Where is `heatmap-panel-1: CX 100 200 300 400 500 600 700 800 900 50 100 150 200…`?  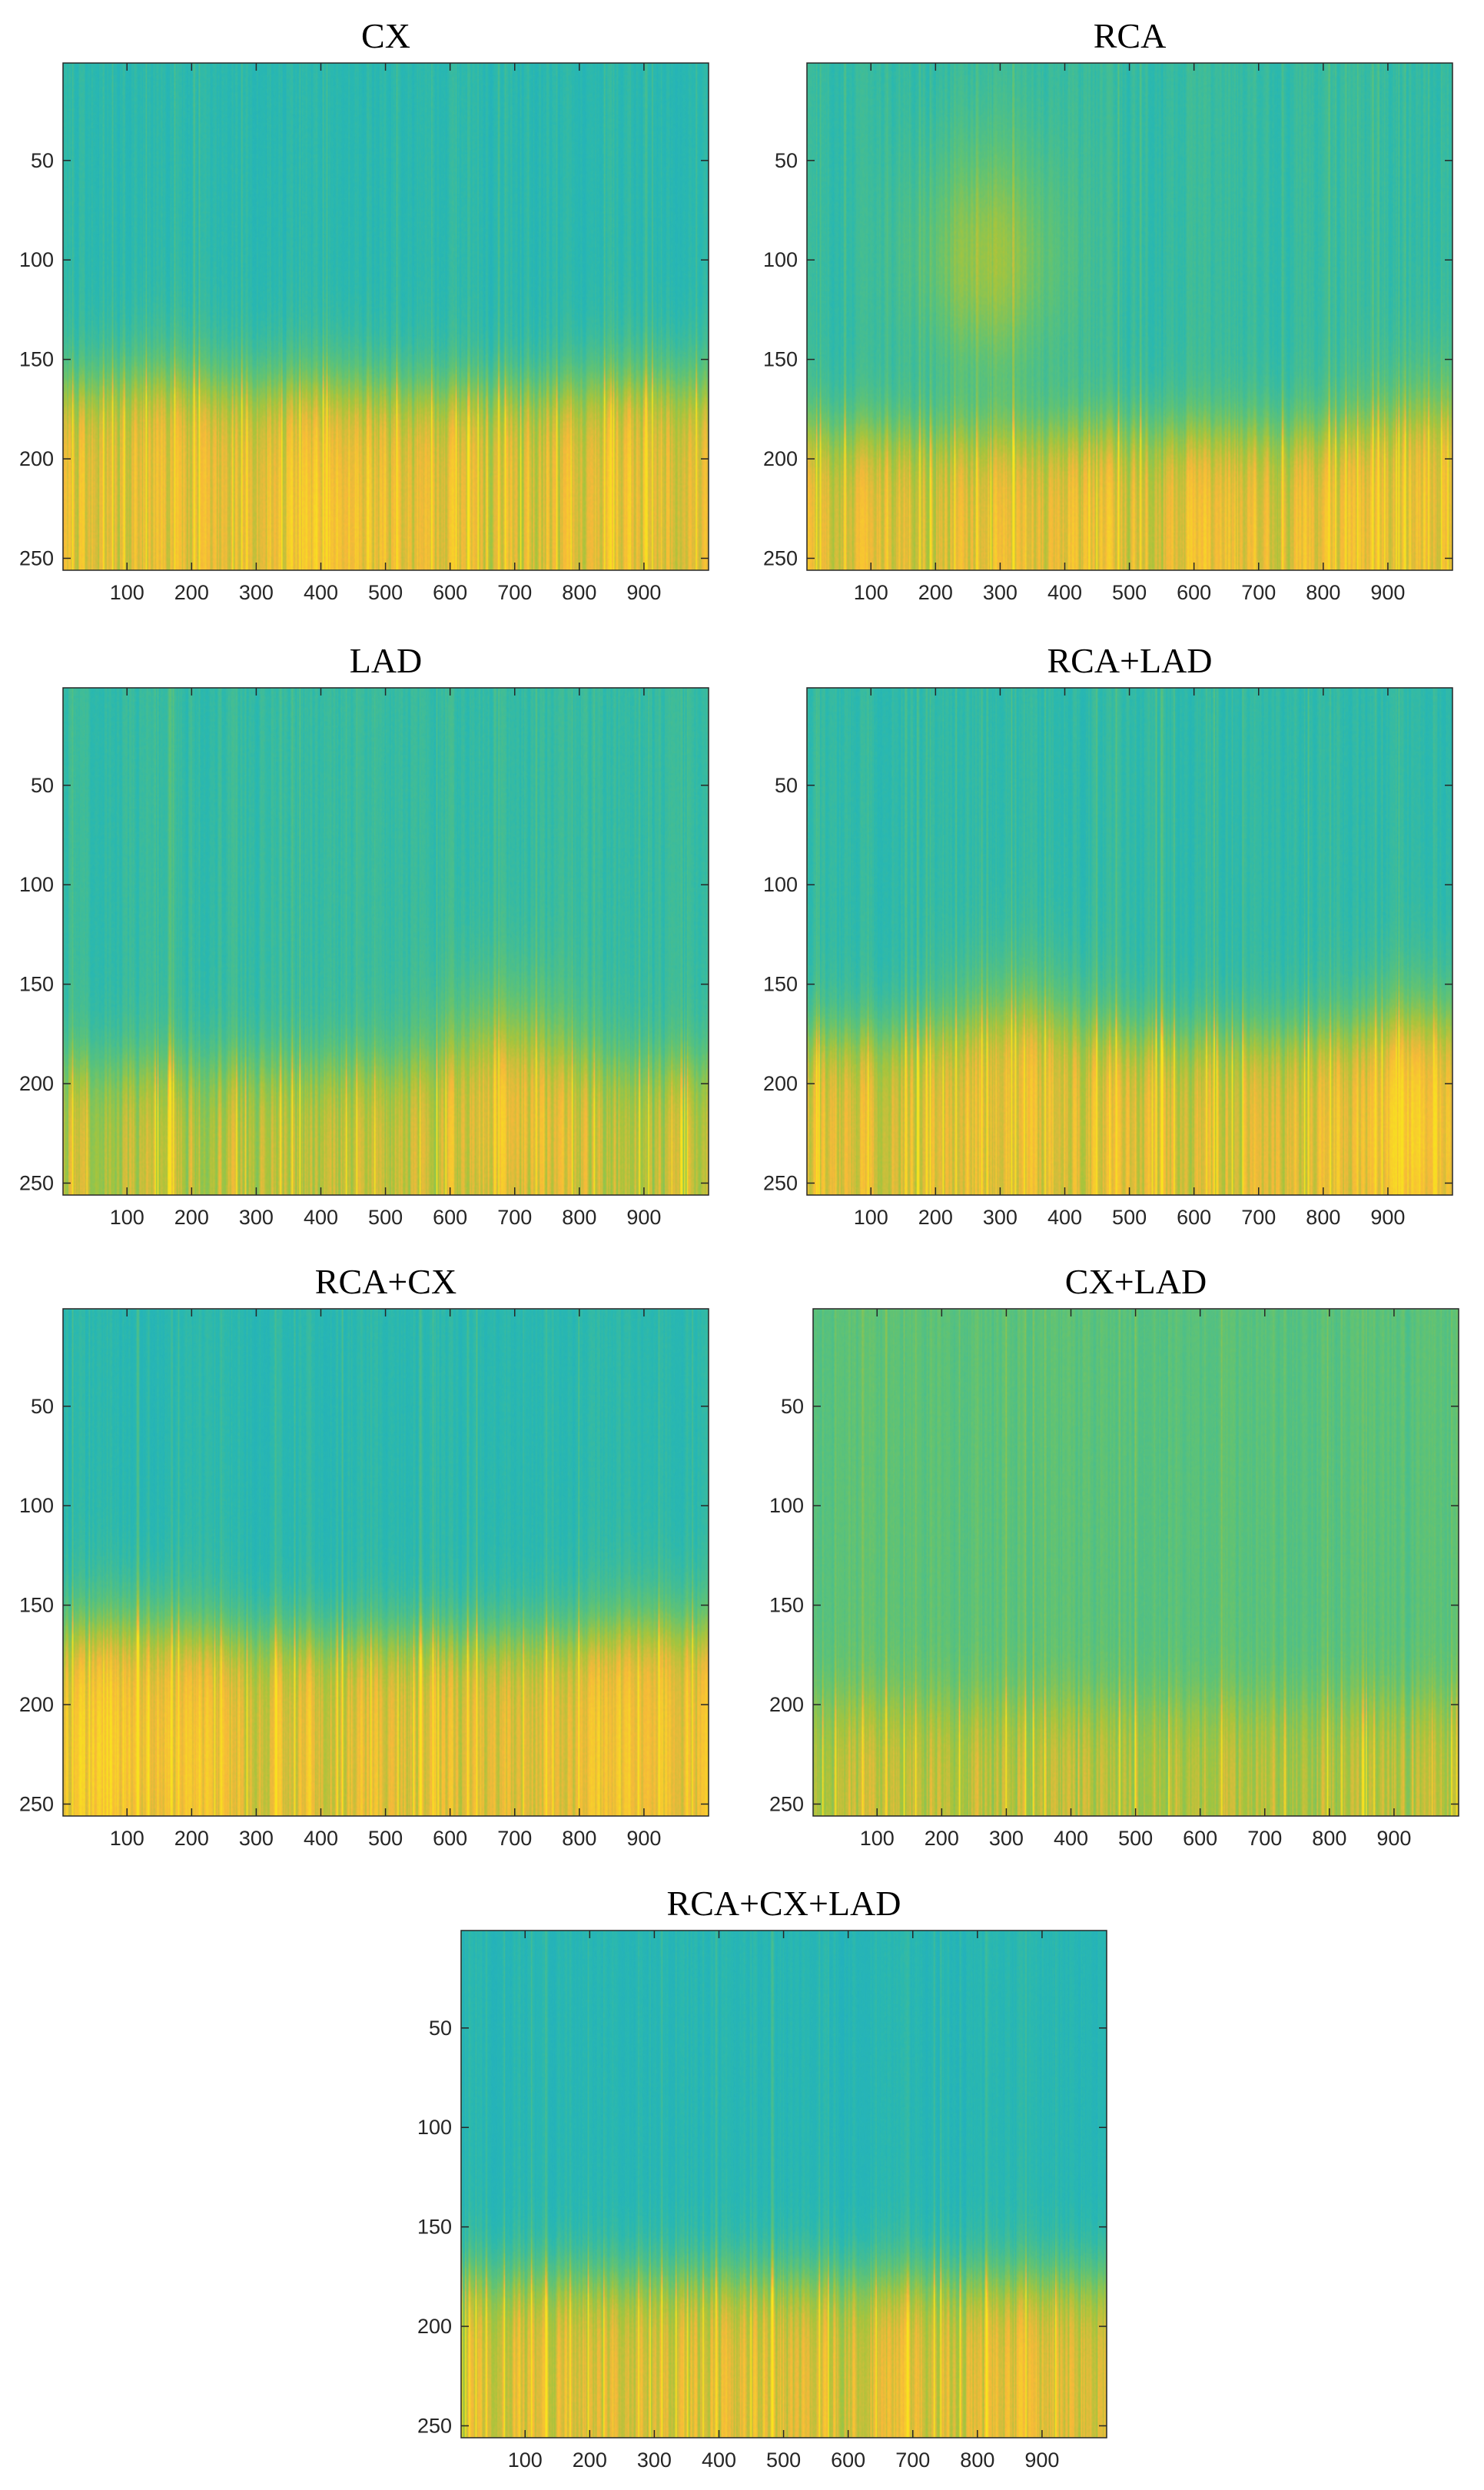
heatmap-panel-1: CX 100 200 300 400 500 600 700 800 900 50 100 150 200… is located at coordinates (364, 310).